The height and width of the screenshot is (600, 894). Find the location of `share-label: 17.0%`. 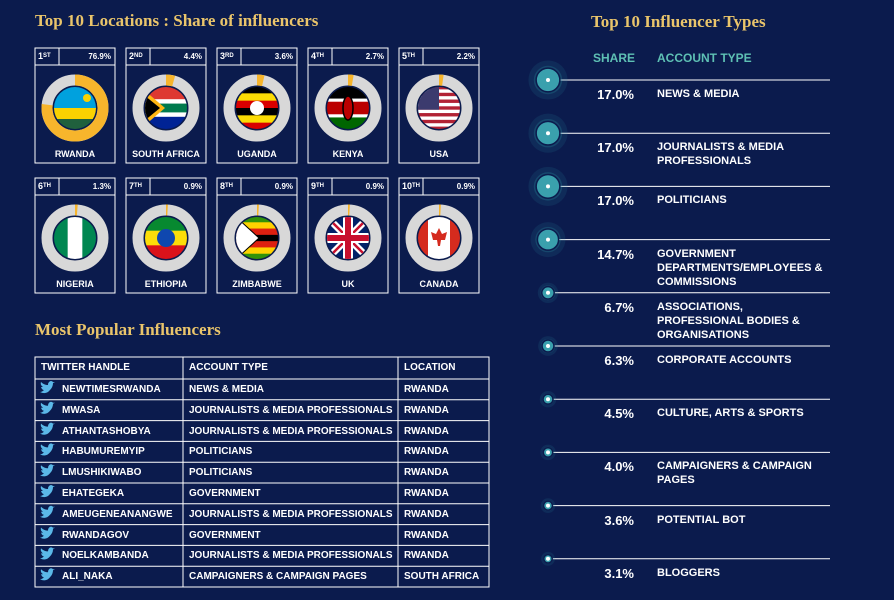

share-label: 17.0% is located at coordinates (615, 148).